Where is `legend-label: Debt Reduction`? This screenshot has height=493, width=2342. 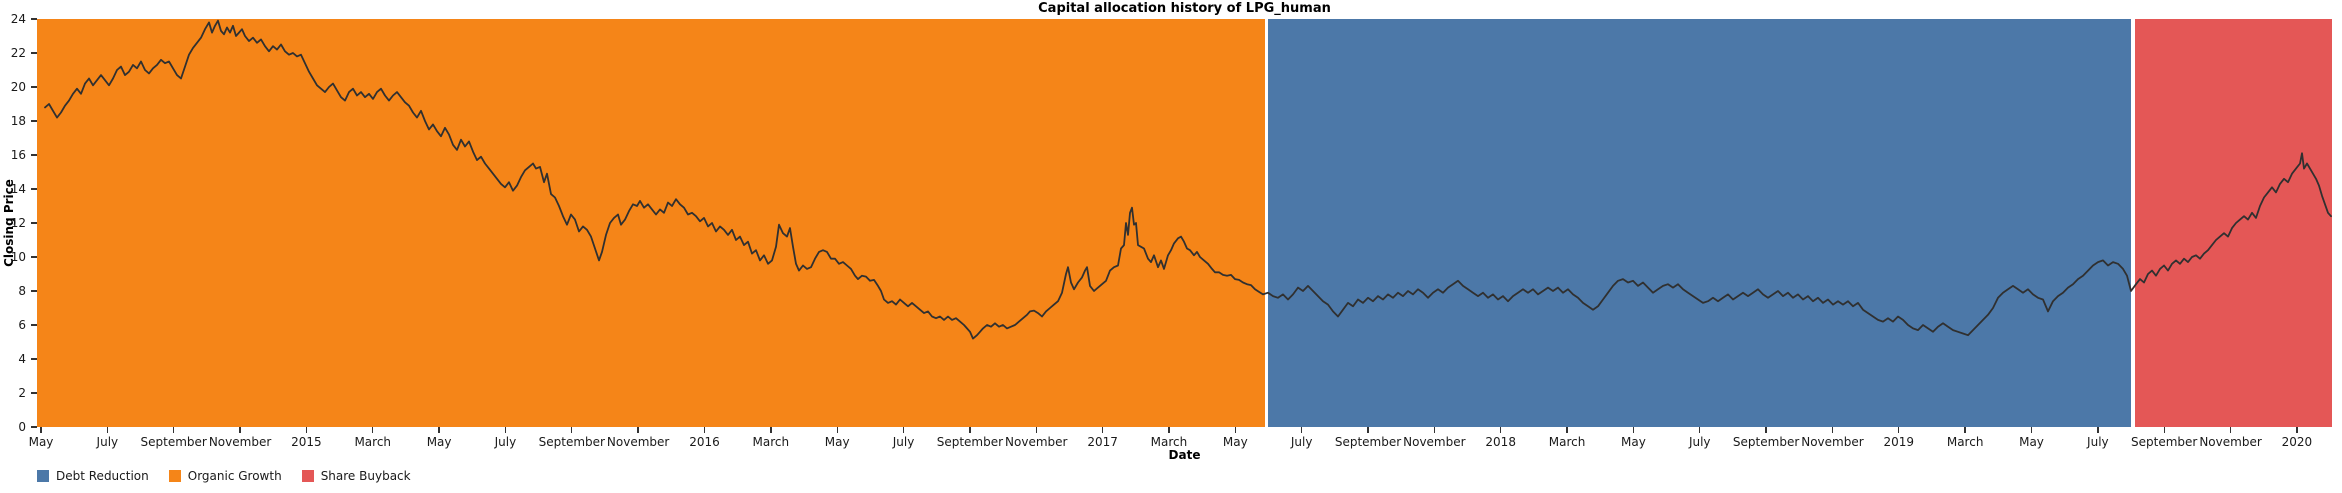 legend-label: Debt Reduction is located at coordinates (102, 476).